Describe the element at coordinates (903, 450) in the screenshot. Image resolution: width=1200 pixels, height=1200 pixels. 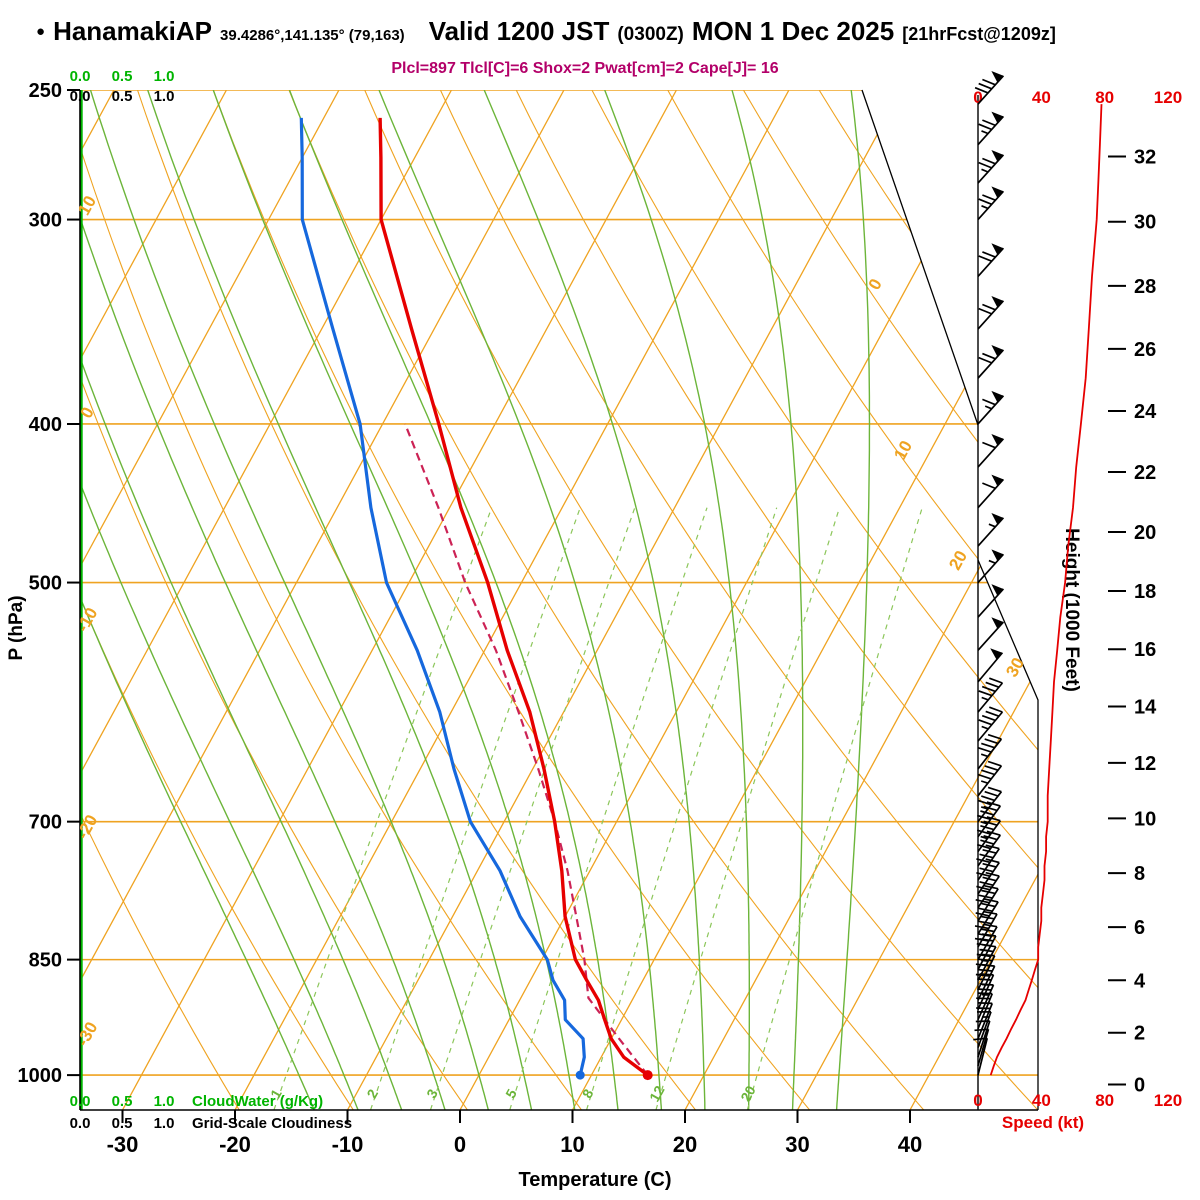
I see `isotherm-label-right: 10` at that location.